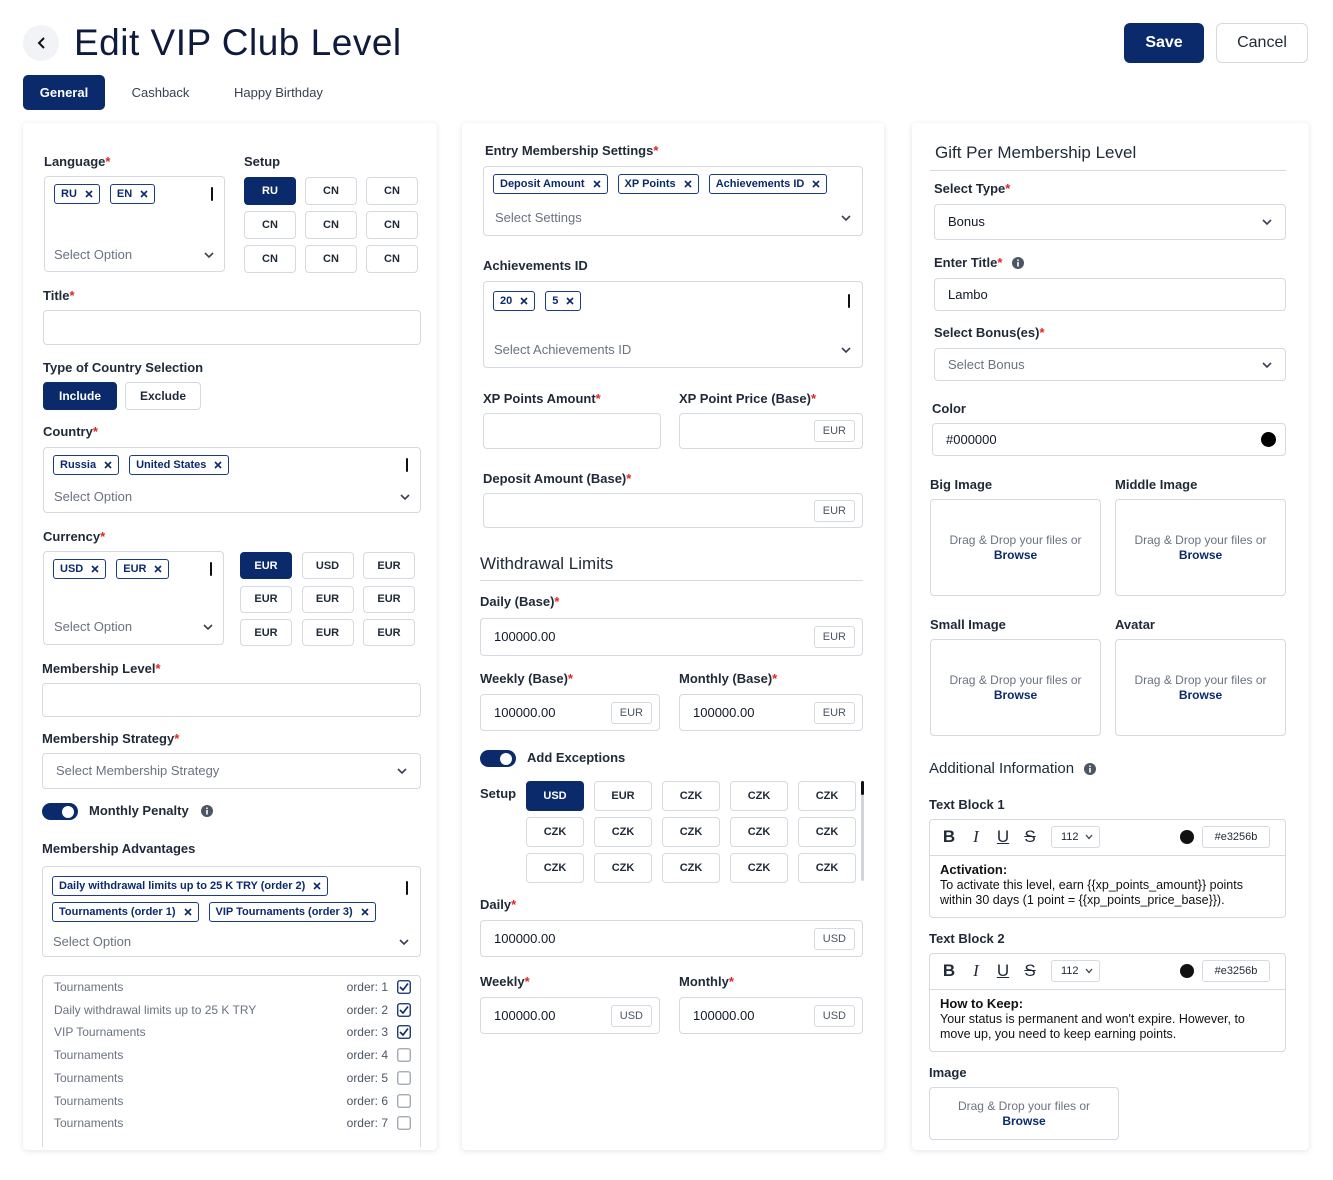 This screenshot has height=1180, width=1333. What do you see at coordinates (143, 569) in the screenshot?
I see `chip: EUR` at bounding box center [143, 569].